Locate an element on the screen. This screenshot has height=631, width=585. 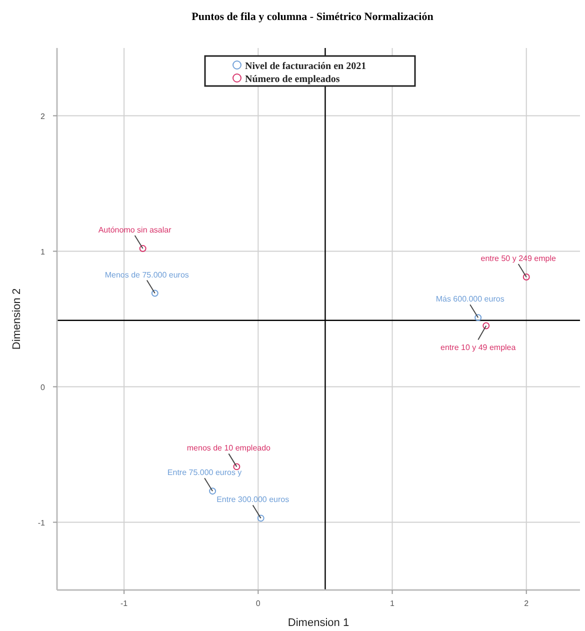
y-tick-label: 0 is located at coordinates (43, 387).